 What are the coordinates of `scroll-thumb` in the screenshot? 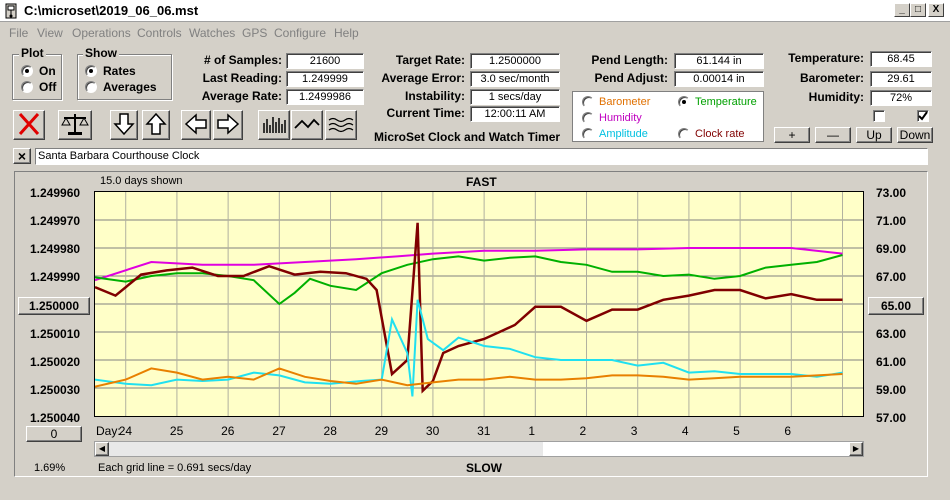 It's located at (696, 449).